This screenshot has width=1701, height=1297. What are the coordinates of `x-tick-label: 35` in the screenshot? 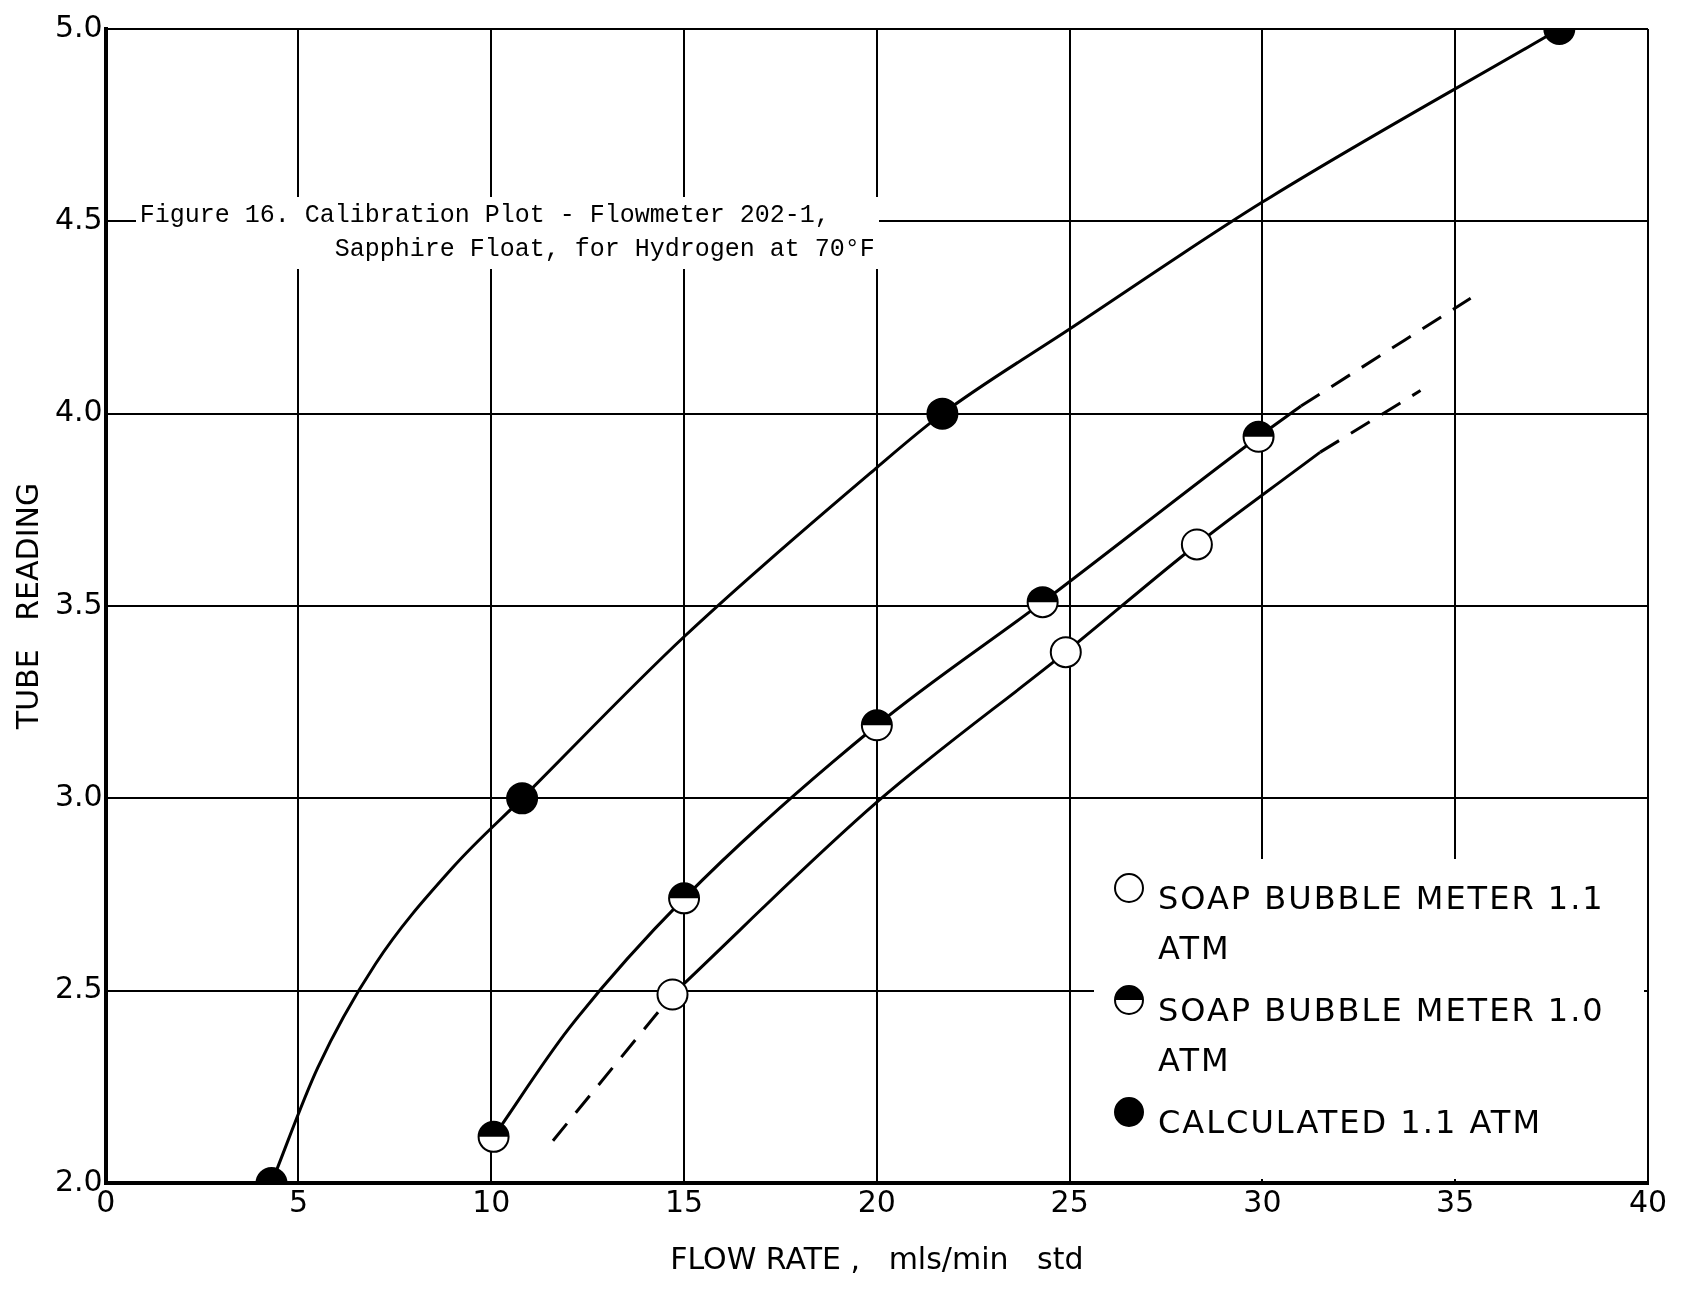 It's located at (1455, 1201).